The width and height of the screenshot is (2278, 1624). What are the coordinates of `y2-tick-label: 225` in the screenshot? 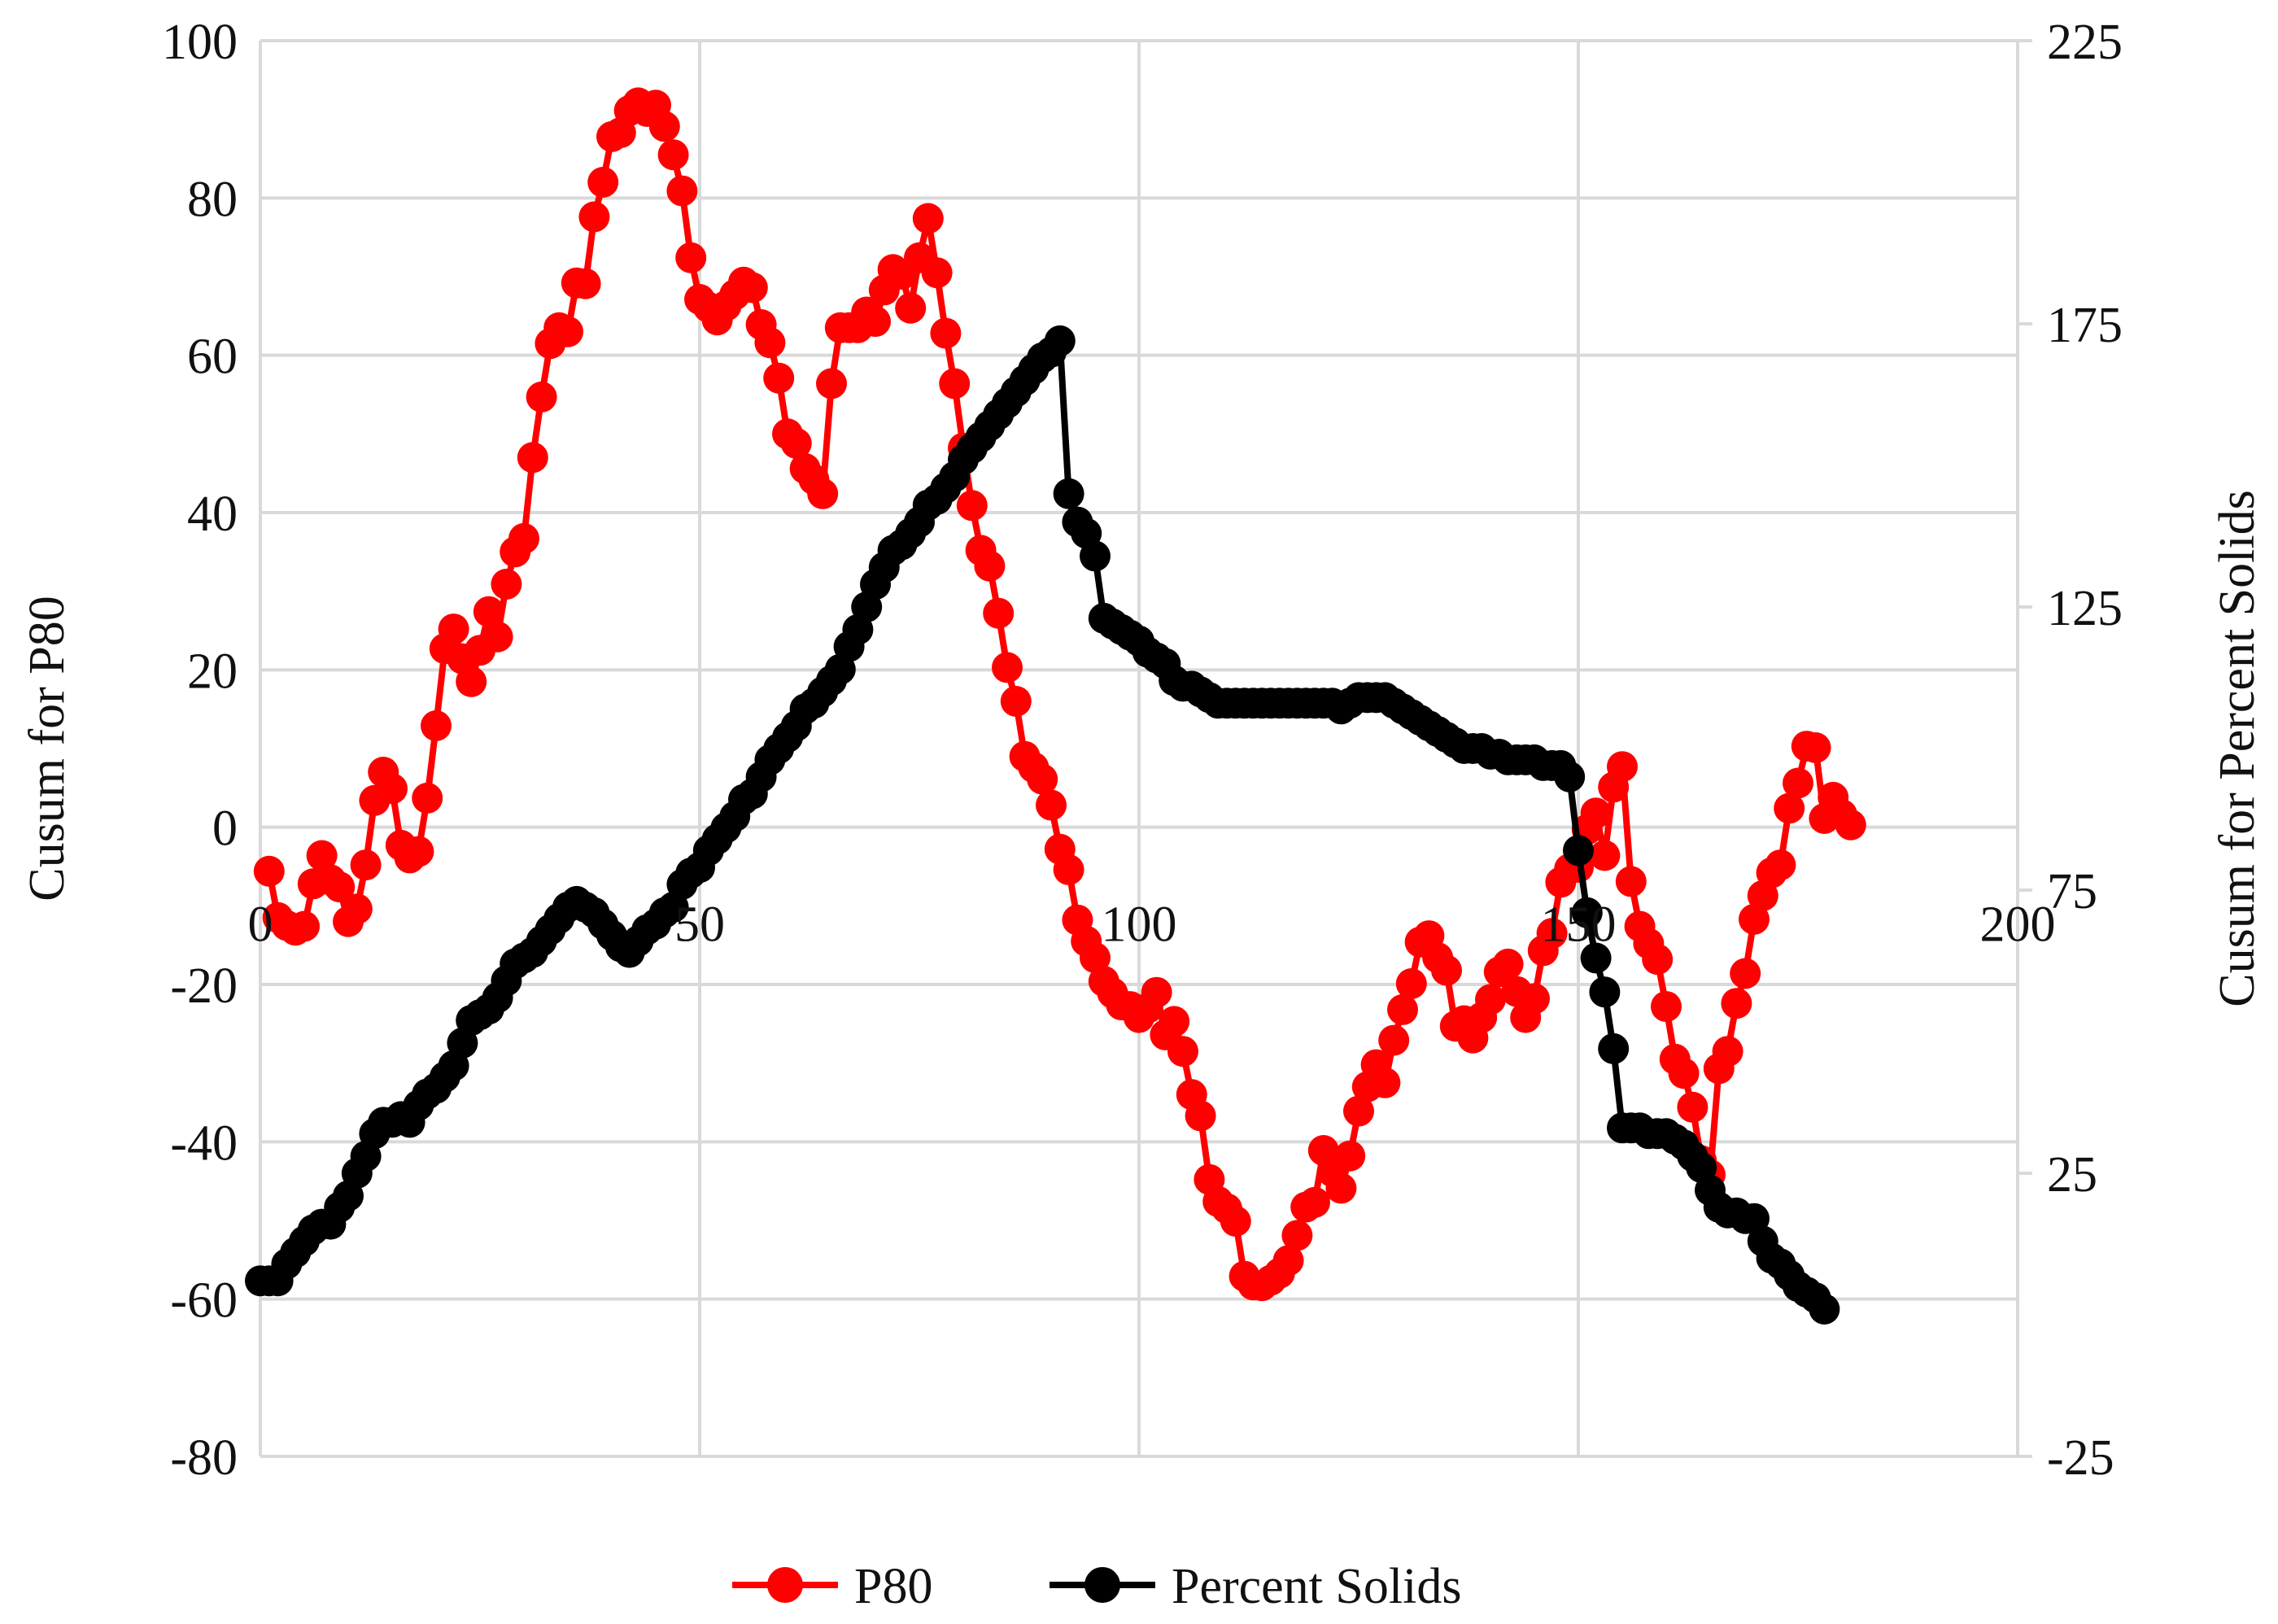 It's located at (2085, 42).